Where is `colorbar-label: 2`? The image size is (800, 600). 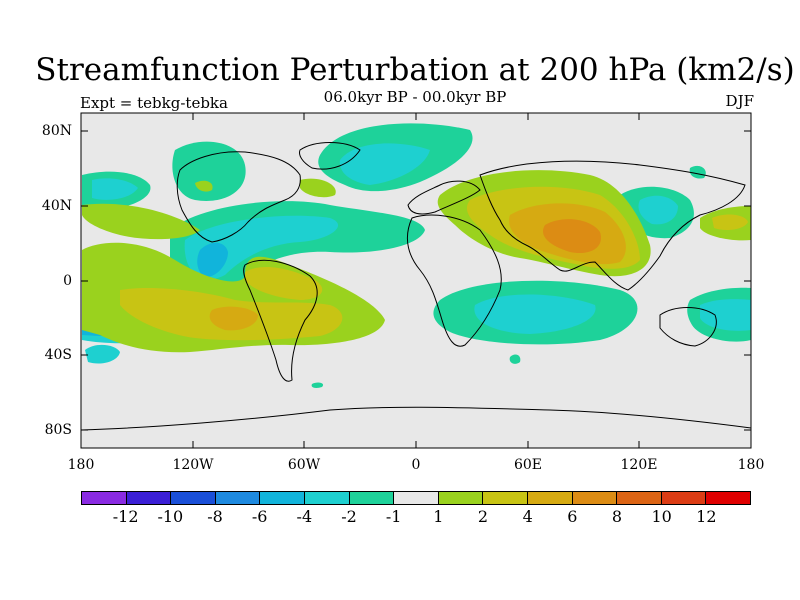
colorbar-label: 2 is located at coordinates (483, 516).